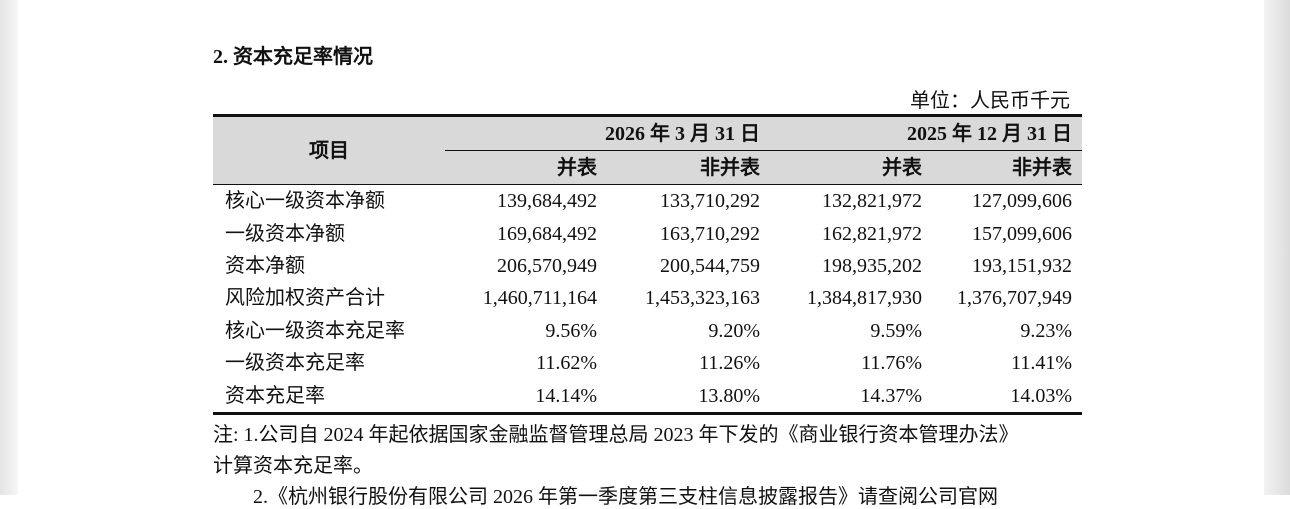 The height and width of the screenshot is (509, 1290). What do you see at coordinates (647, 331) in the screenshot?
I see `table-row: 核心一级资本充足率 9.56% 9.20% 9.59% 9.23%` at bounding box center [647, 331].